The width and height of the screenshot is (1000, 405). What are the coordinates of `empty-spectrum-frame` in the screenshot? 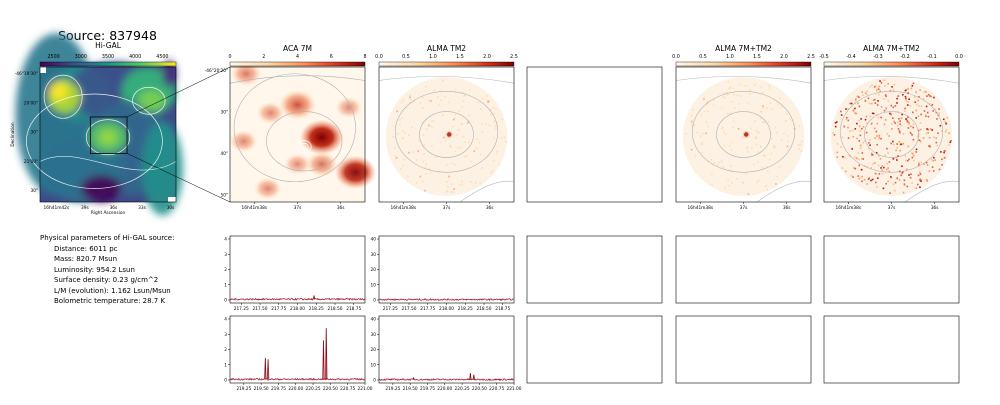 It's located at (743, 349).